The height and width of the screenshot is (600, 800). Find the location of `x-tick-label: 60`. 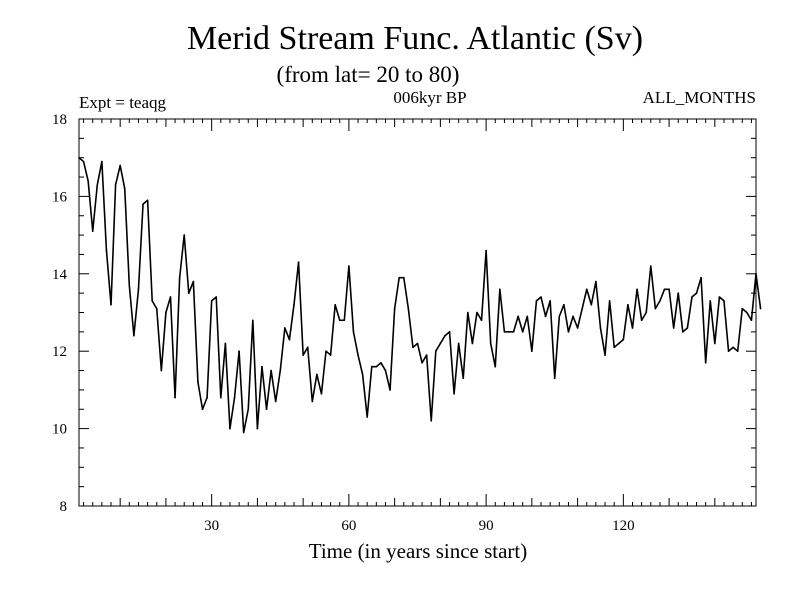

x-tick-label: 60 is located at coordinates (348, 526).